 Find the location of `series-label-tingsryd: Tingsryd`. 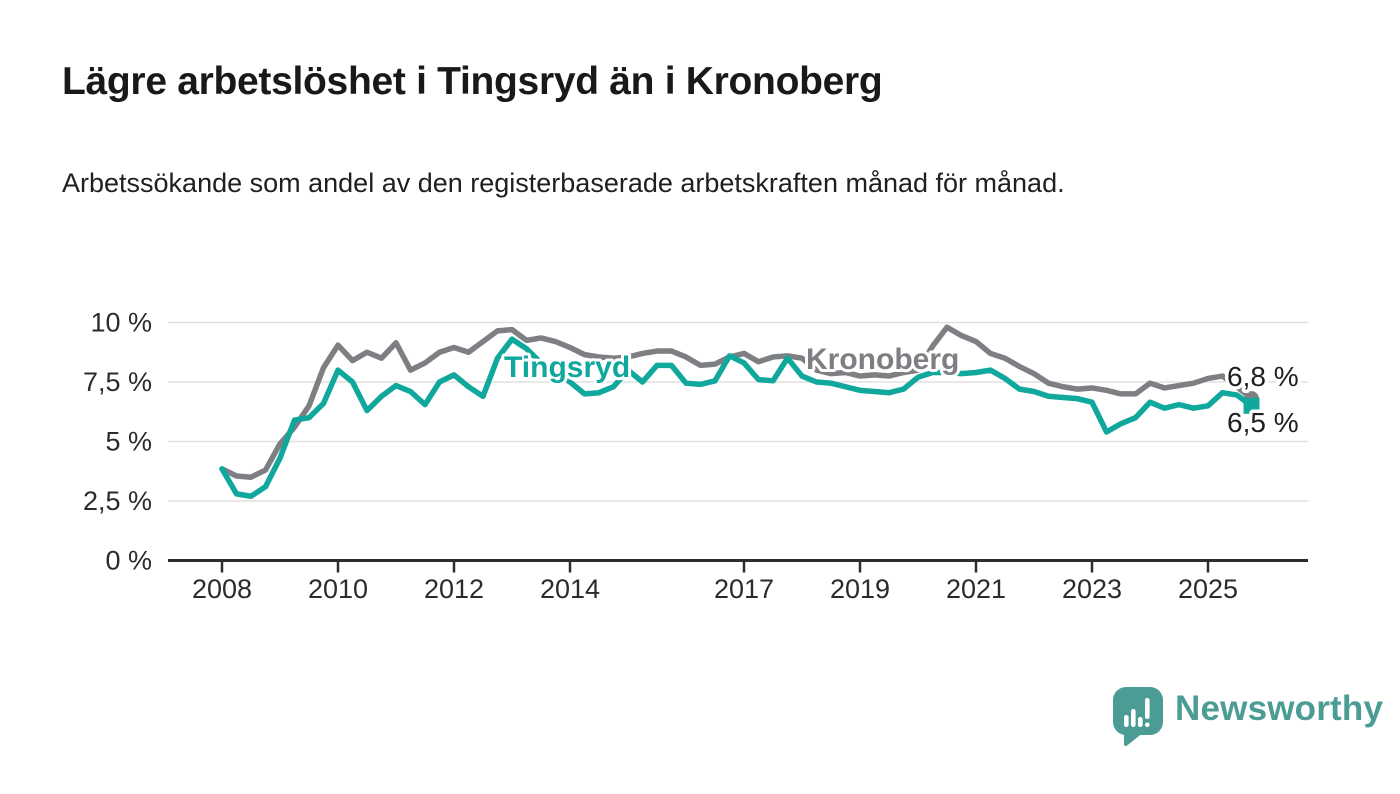

series-label-tingsryd: Tingsryd is located at coordinates (567, 367).